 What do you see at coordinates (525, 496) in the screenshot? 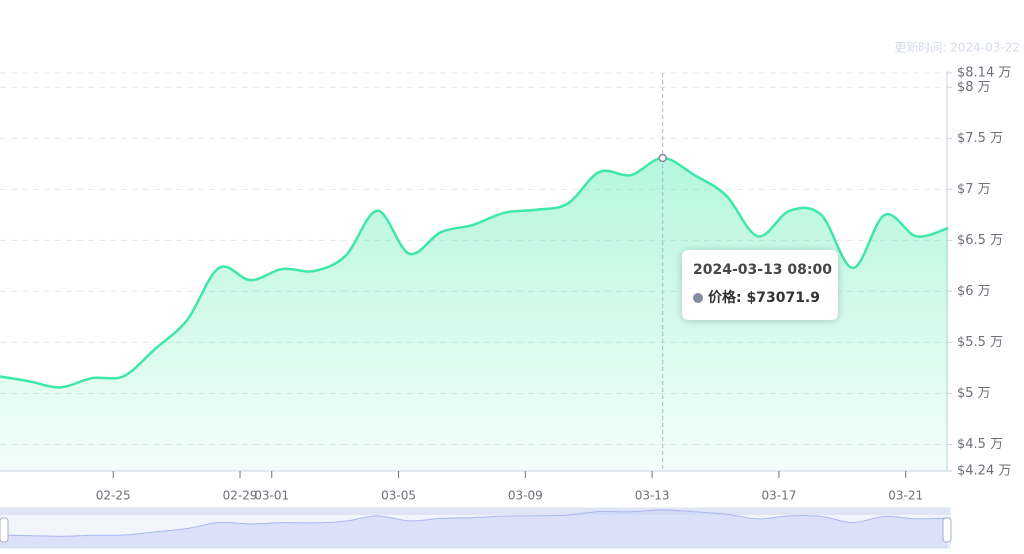
I see `x-tick-label: 03-09` at bounding box center [525, 496].